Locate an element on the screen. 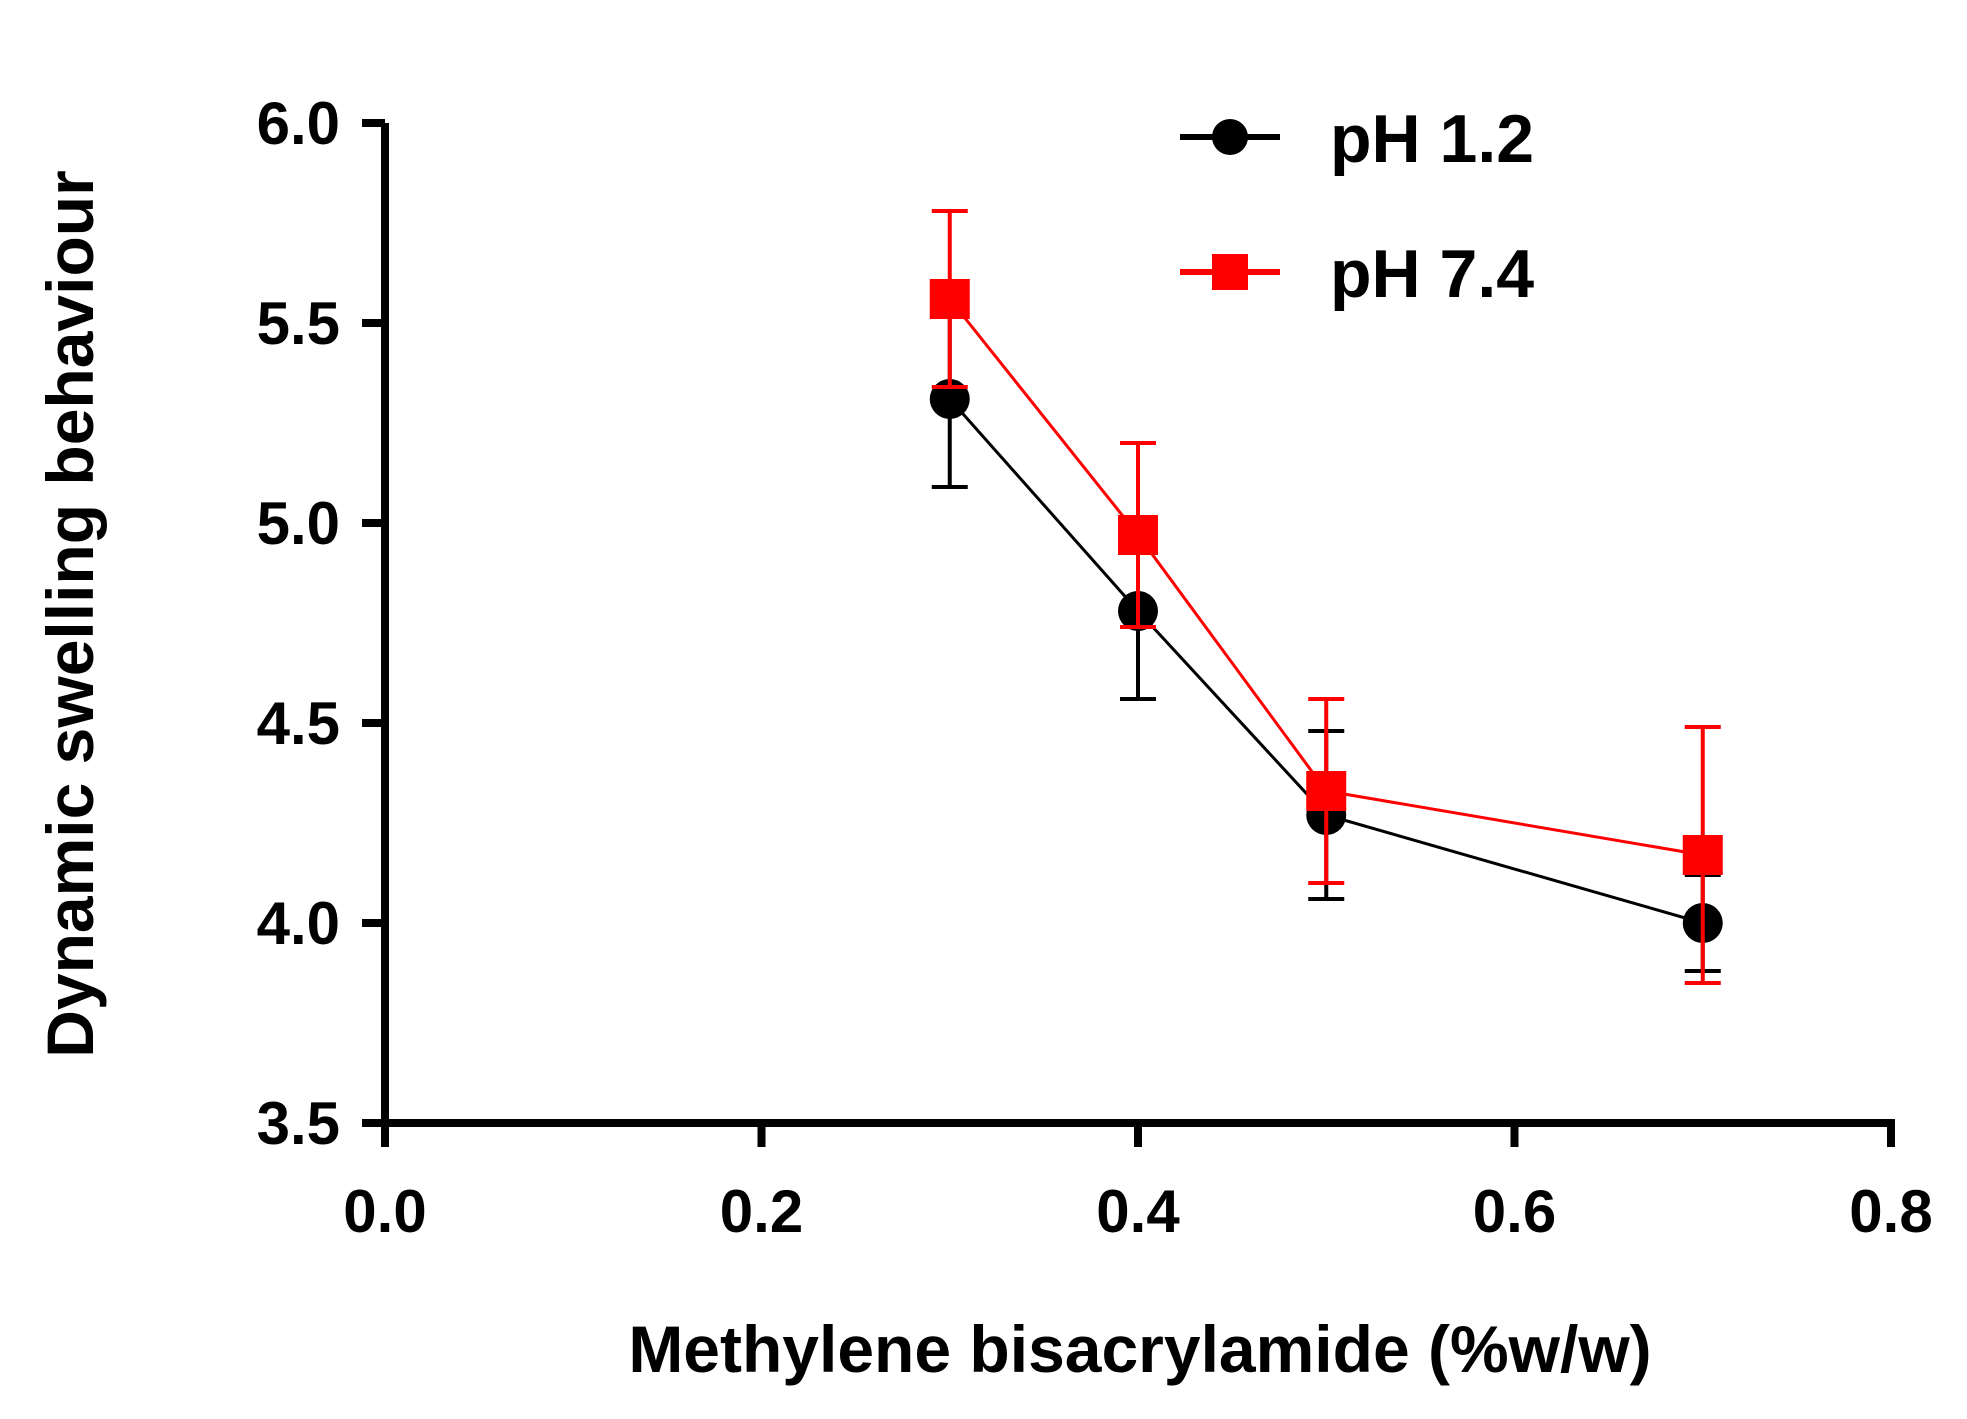  legend-item-ph-7-4: pH 7.4 is located at coordinates (1357, 274).